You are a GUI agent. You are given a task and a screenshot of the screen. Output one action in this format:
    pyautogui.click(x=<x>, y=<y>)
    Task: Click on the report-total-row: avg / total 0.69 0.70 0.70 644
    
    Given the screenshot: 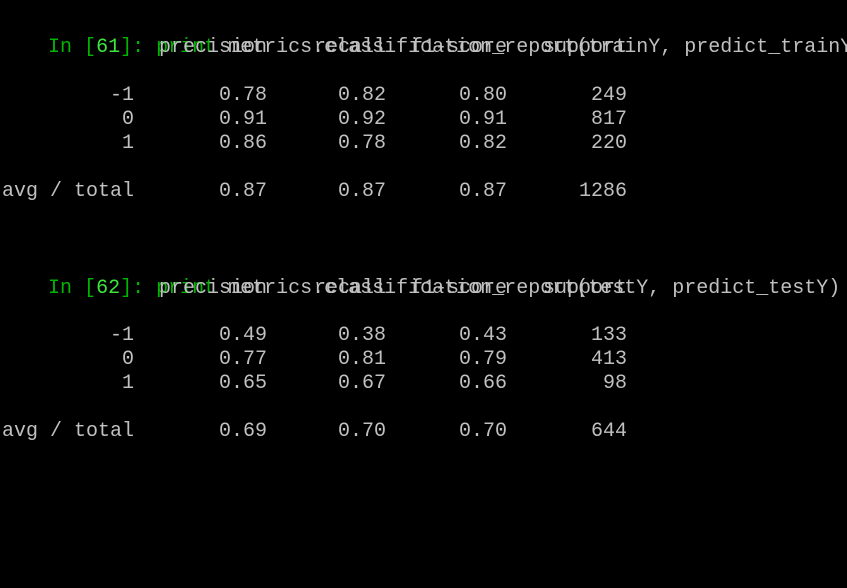 What is the action you would take?
    pyautogui.click(x=423, y=432)
    